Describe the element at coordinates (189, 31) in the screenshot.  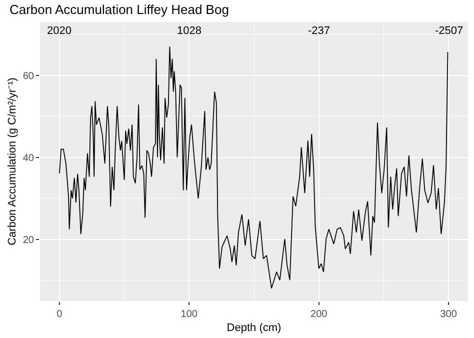
I see `annotation: 1028` at that location.